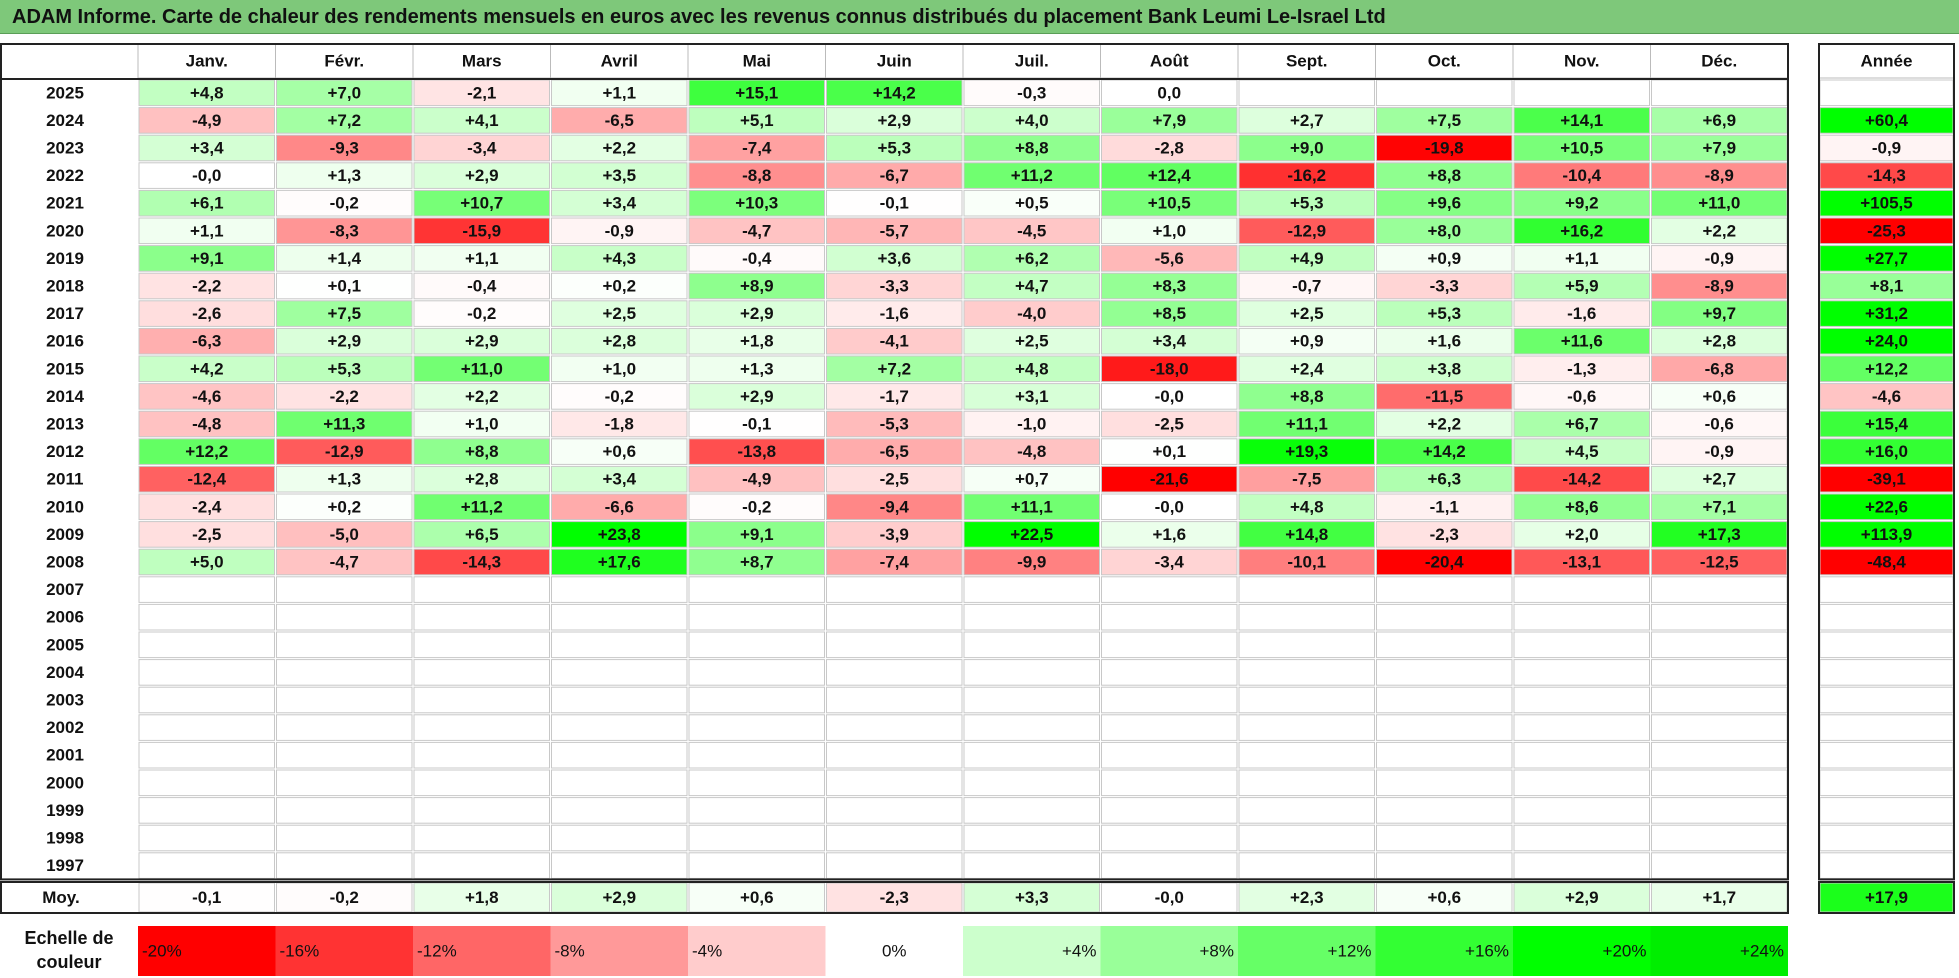 The image size is (1959, 978). Describe the element at coordinates (1625, 951) in the screenshot. I see `scale-label: +20%` at that location.